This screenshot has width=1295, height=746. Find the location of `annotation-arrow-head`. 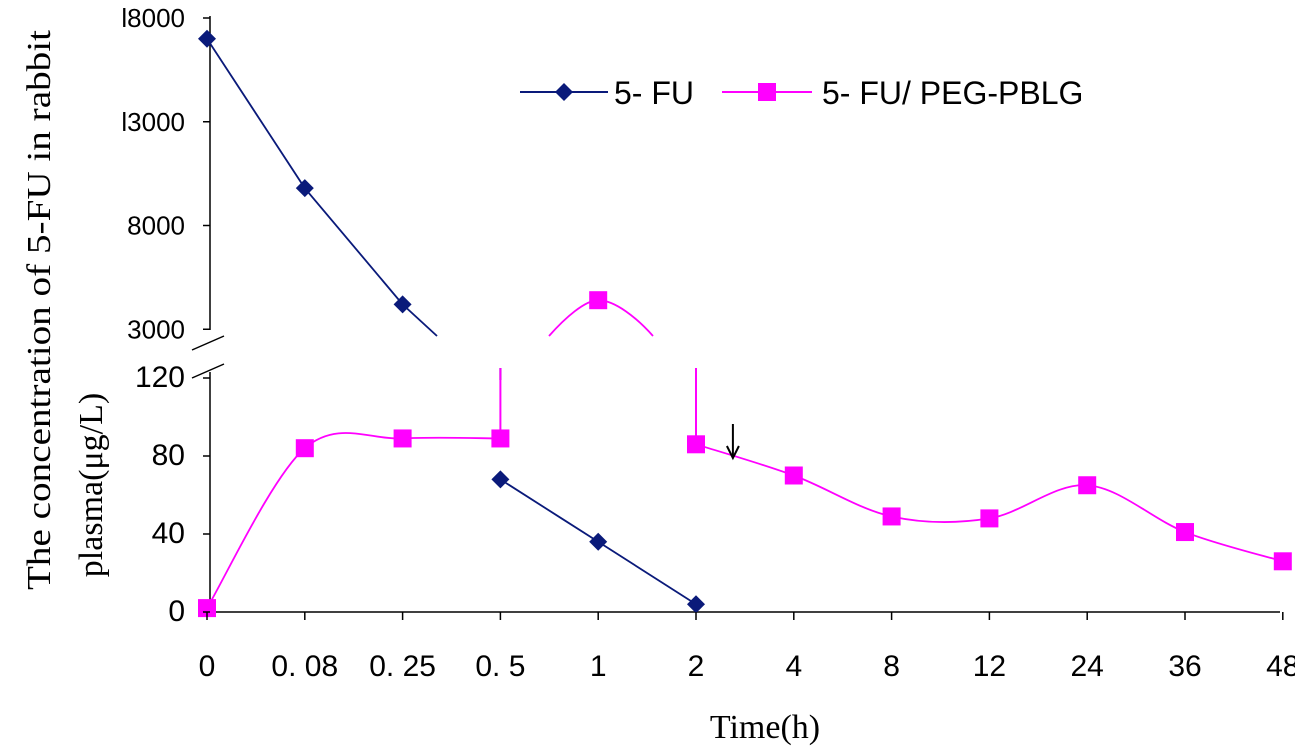

annotation-arrow-head is located at coordinates (733, 453).